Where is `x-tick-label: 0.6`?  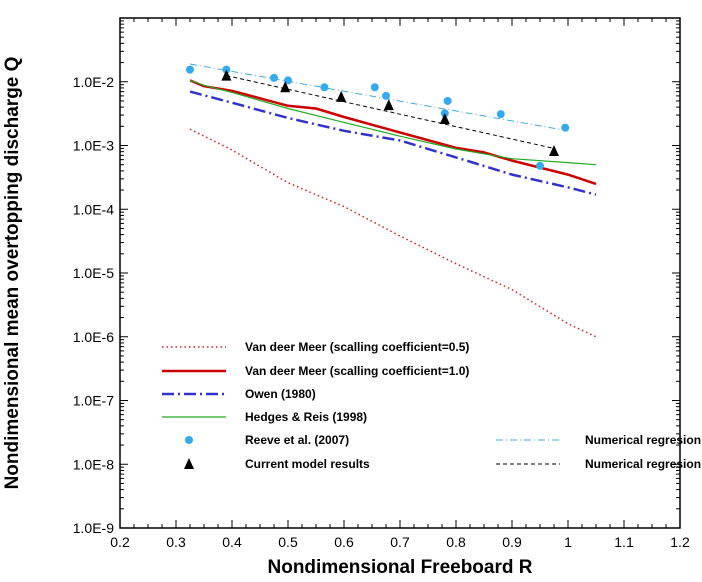 x-tick-label: 0.6 is located at coordinates (344, 542).